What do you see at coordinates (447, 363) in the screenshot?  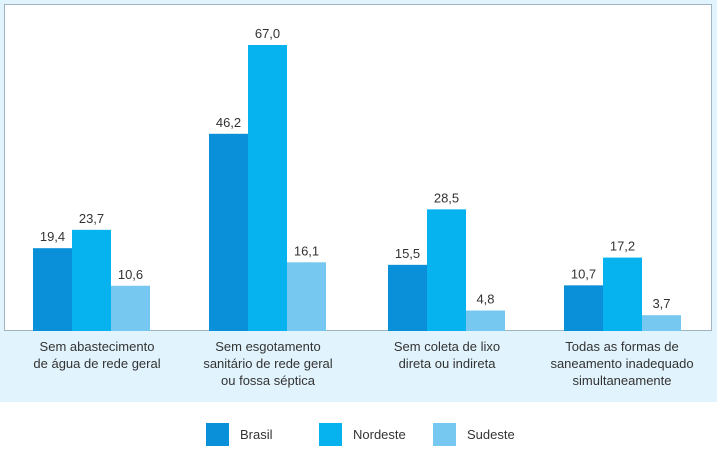 I see `category-label-line: direta ou indireta` at bounding box center [447, 363].